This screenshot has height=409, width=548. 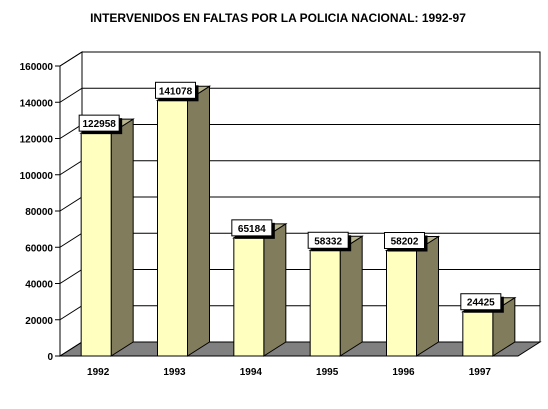 I want to click on data-label: 141078, so click(x=176, y=91).